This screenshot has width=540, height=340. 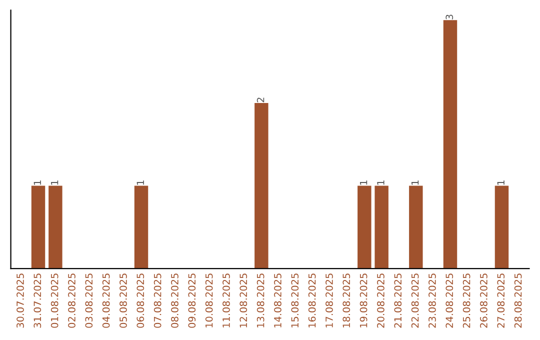 I want to click on x-tick-label: 15.08.2025, so click(x=295, y=301).